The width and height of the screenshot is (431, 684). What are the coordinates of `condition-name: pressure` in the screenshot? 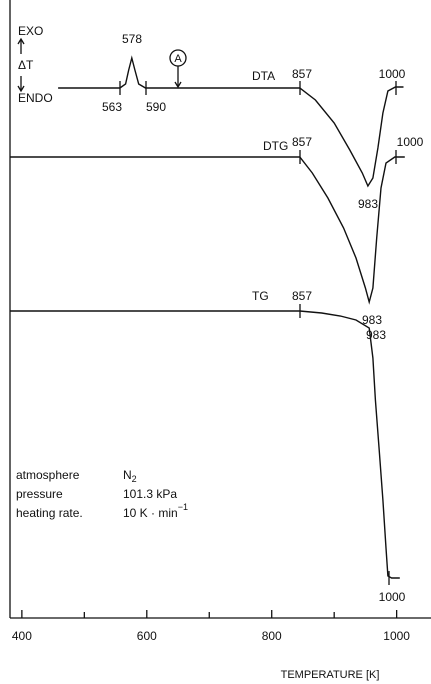 It's located at (39, 494).